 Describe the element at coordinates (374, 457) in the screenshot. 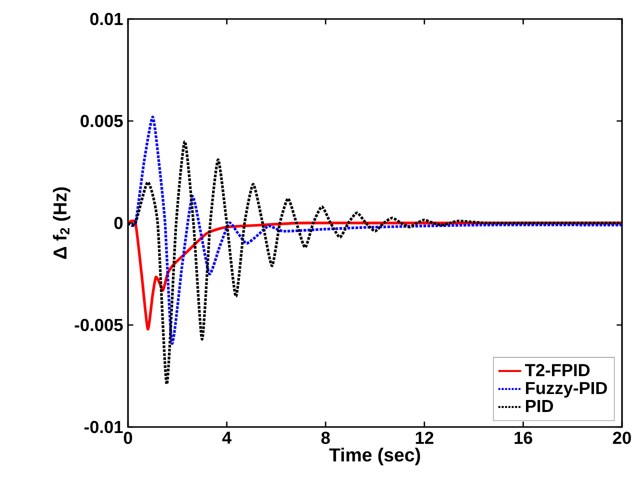

I see `x-axis-title: Time (sec)` at that location.